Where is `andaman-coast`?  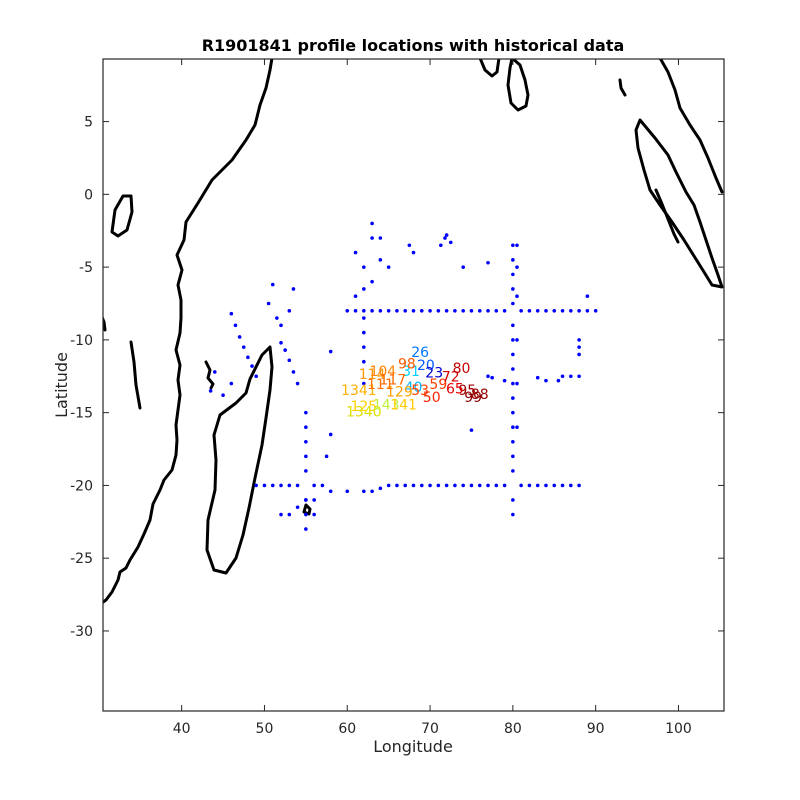 andaman-coast is located at coordinates (622, 87).